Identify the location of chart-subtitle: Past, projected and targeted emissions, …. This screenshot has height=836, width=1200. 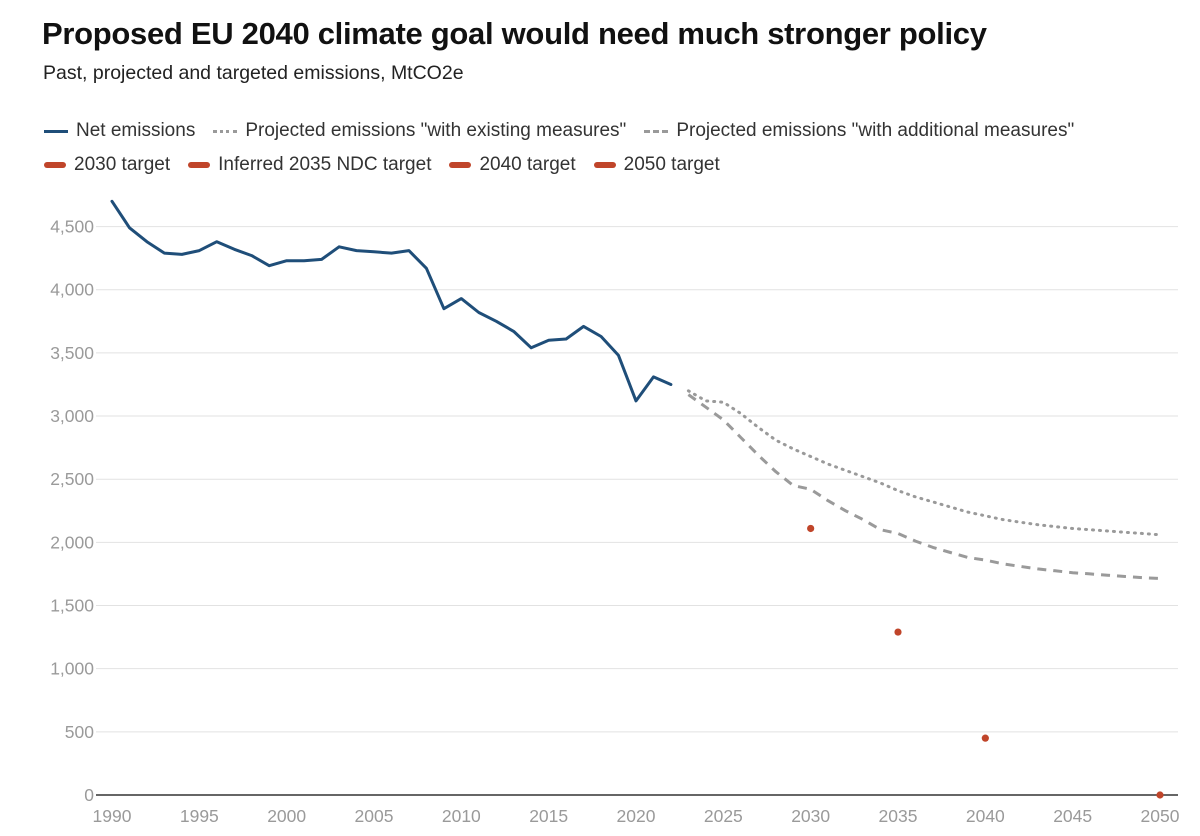
(253, 73).